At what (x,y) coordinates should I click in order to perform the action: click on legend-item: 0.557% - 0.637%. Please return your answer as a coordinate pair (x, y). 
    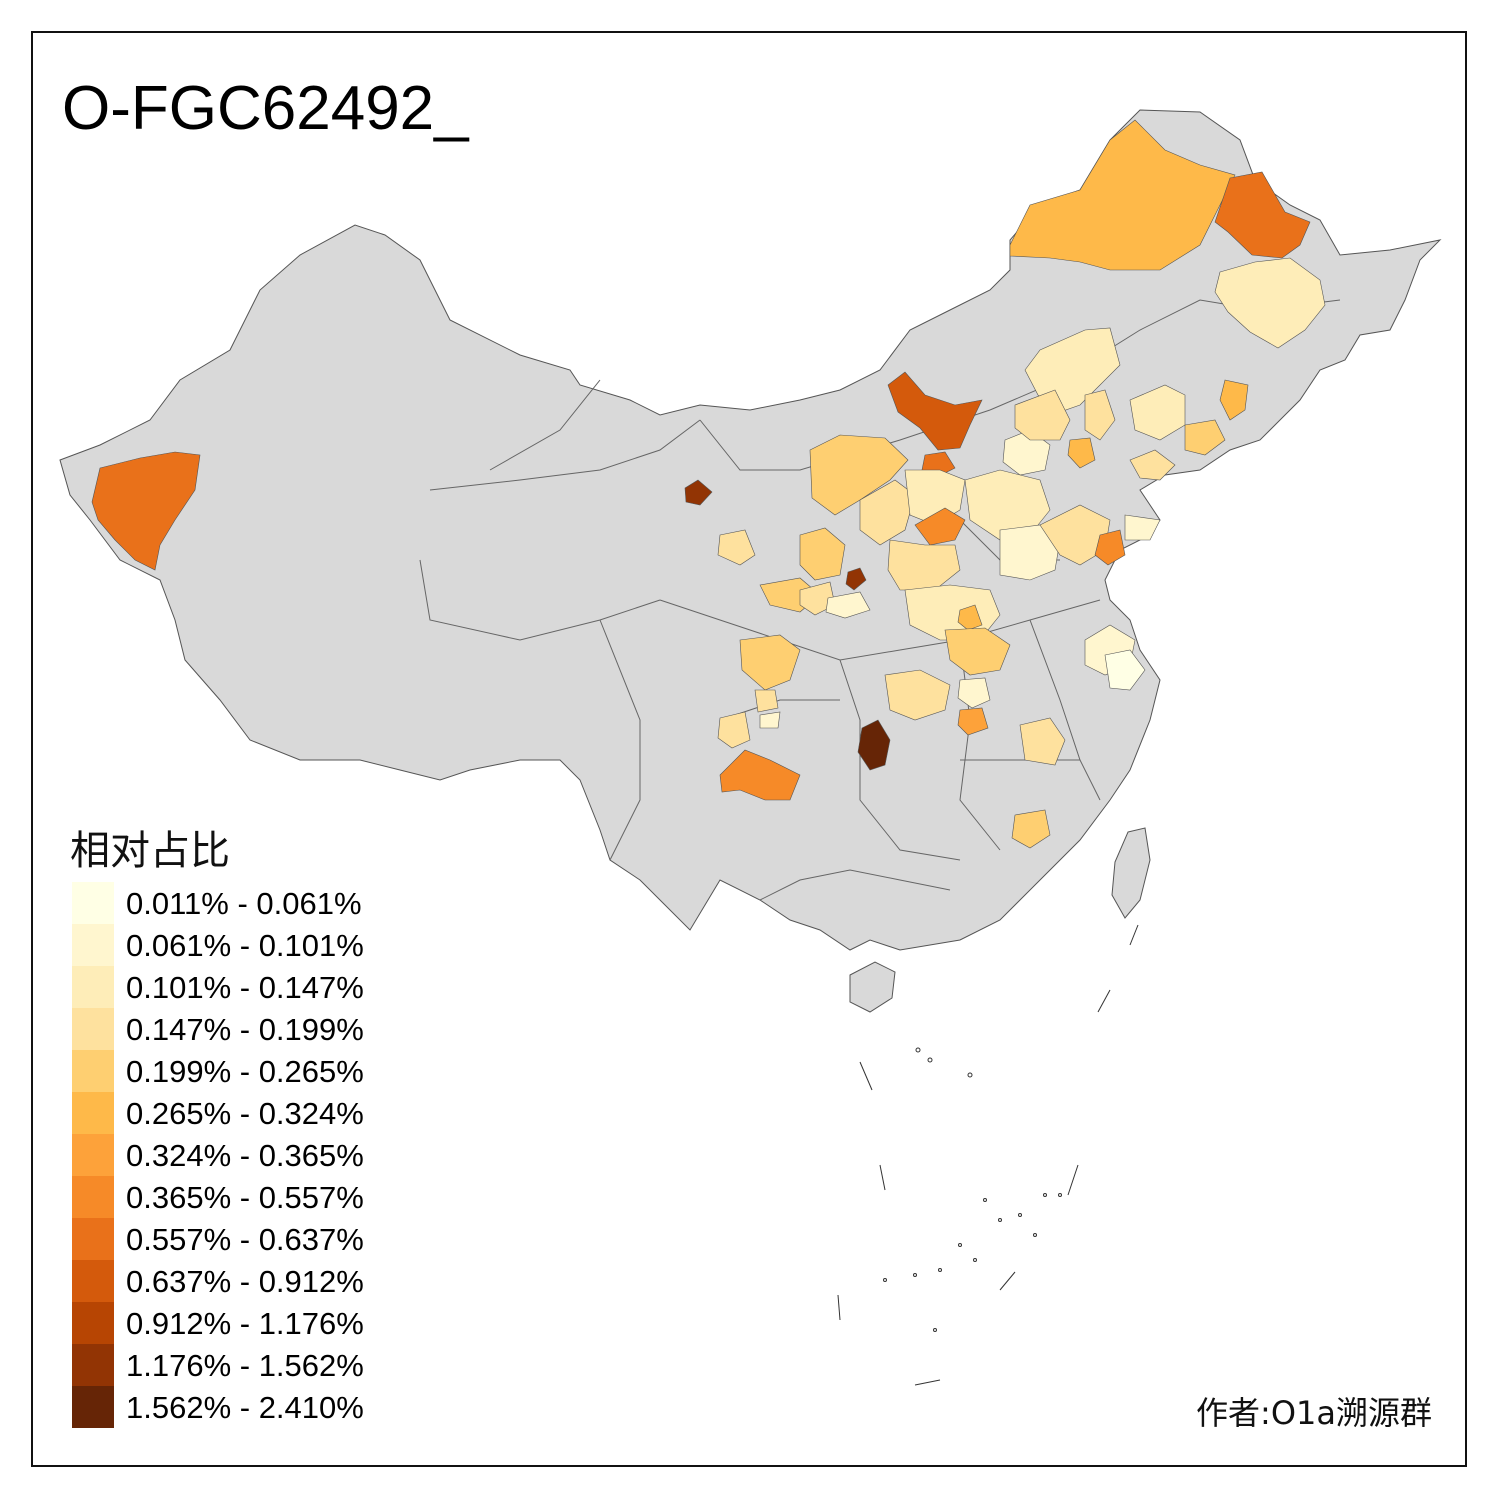
    Looking at the image, I should click on (242, 1239).